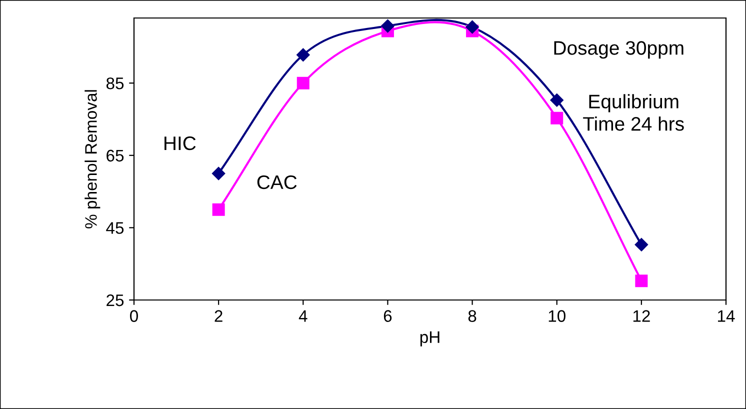 This screenshot has width=746, height=409. What do you see at coordinates (180, 143) in the screenshot?
I see `series-label: HIC` at bounding box center [180, 143].